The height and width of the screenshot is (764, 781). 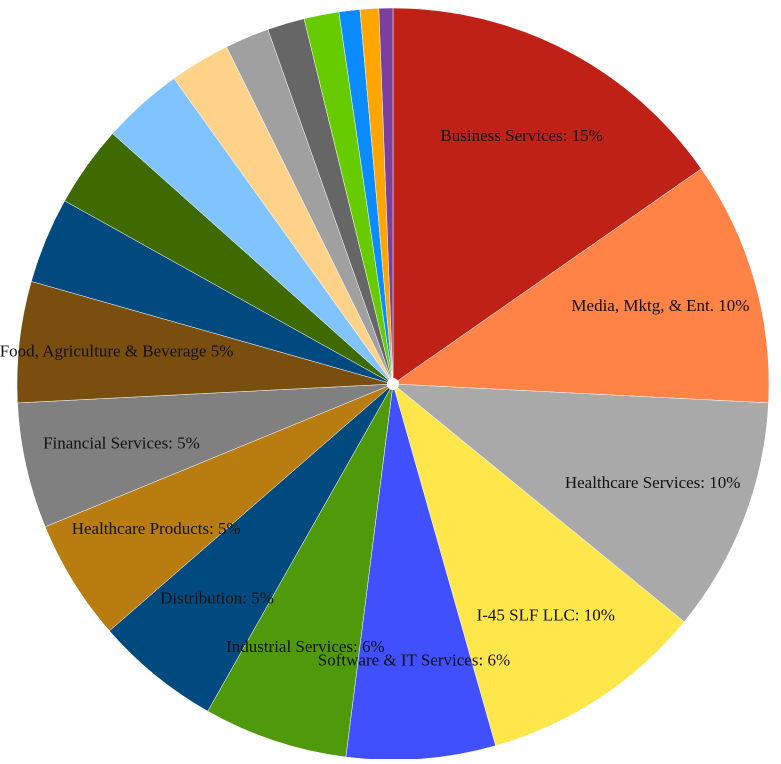 What do you see at coordinates (393, 384) in the screenshot?
I see `center-dot` at bounding box center [393, 384].